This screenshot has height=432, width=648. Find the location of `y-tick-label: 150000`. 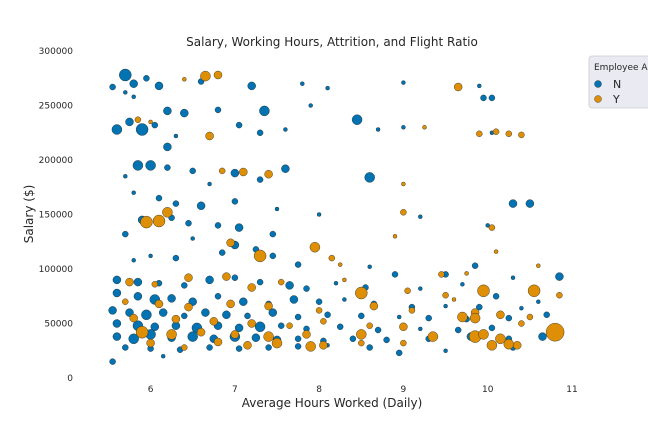

y-tick-label: 150000 is located at coordinates (56, 216).